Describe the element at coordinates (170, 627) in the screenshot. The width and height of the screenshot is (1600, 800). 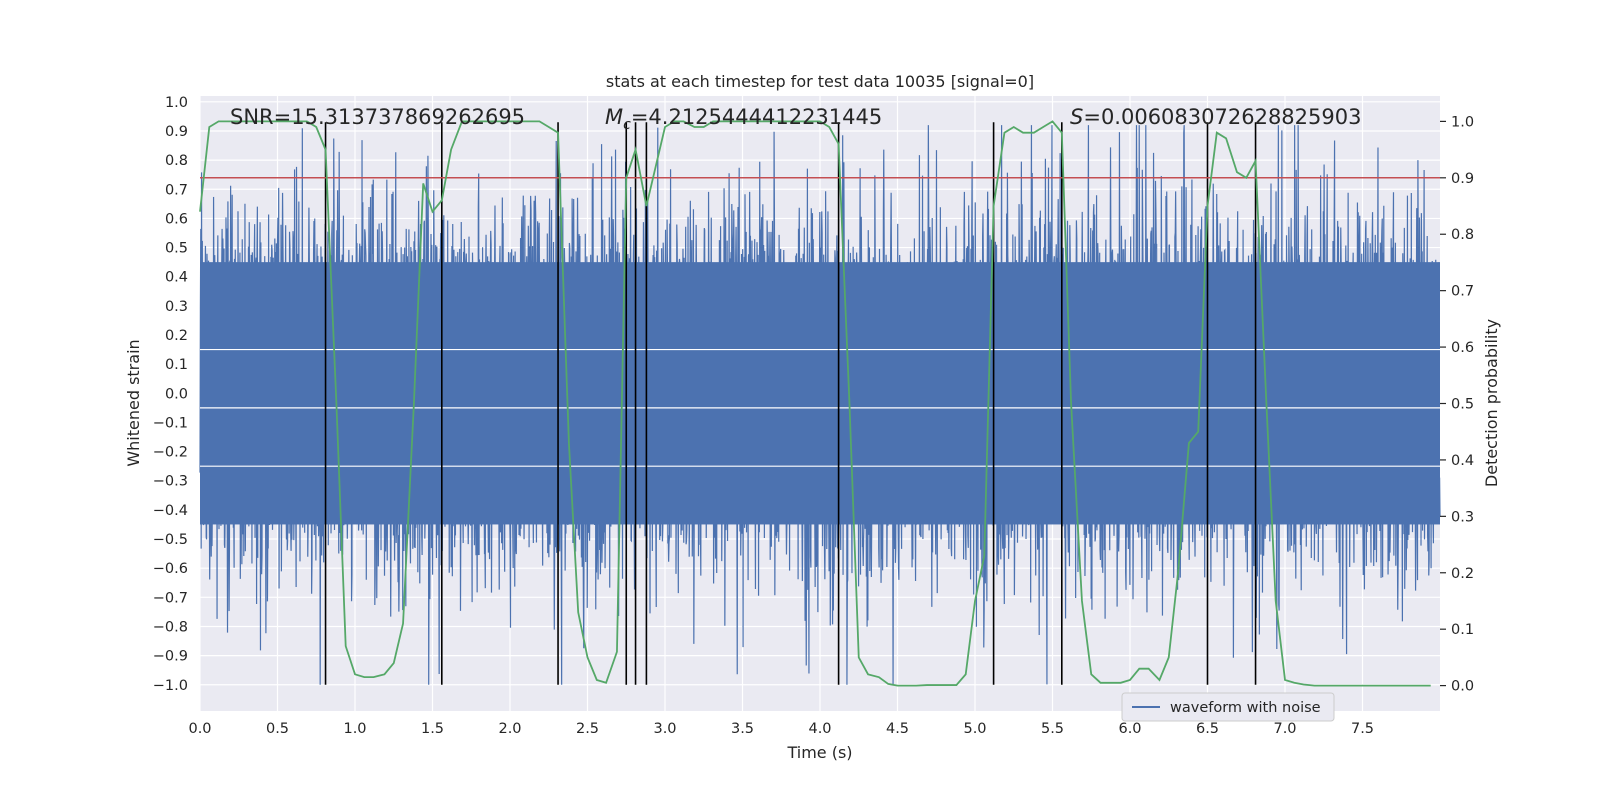
I see `y-left-tick-label-2: −0.8` at that location.